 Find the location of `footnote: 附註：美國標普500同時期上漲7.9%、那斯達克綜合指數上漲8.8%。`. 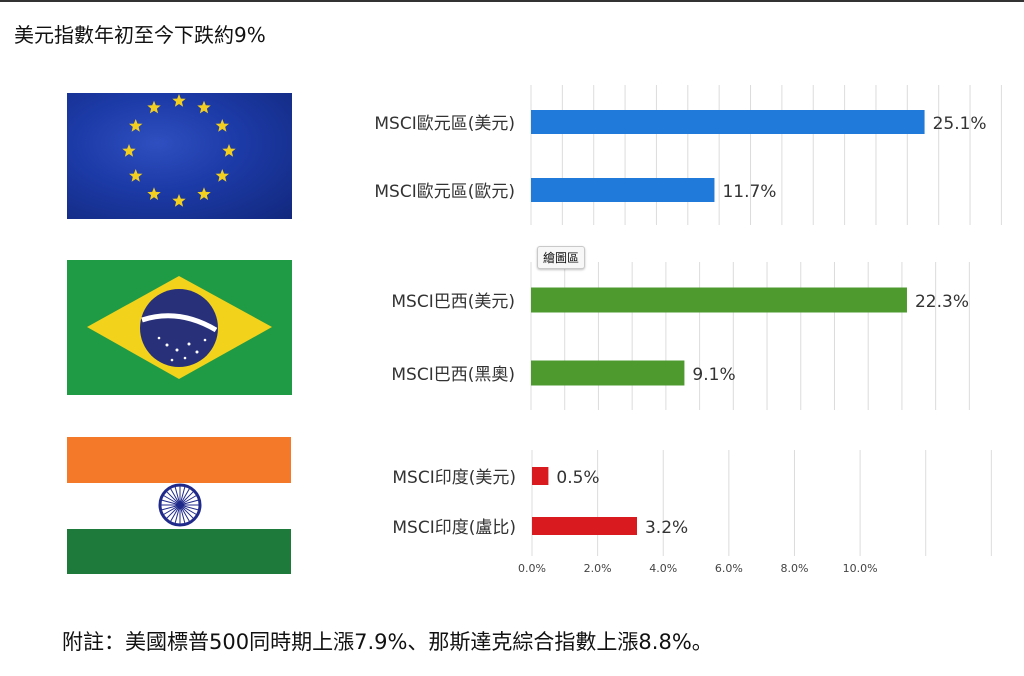

footnote: 附註：美國標普500同時期上漲7.9%、那斯達克綜合指數上漲8.8%。 is located at coordinates (387, 642).